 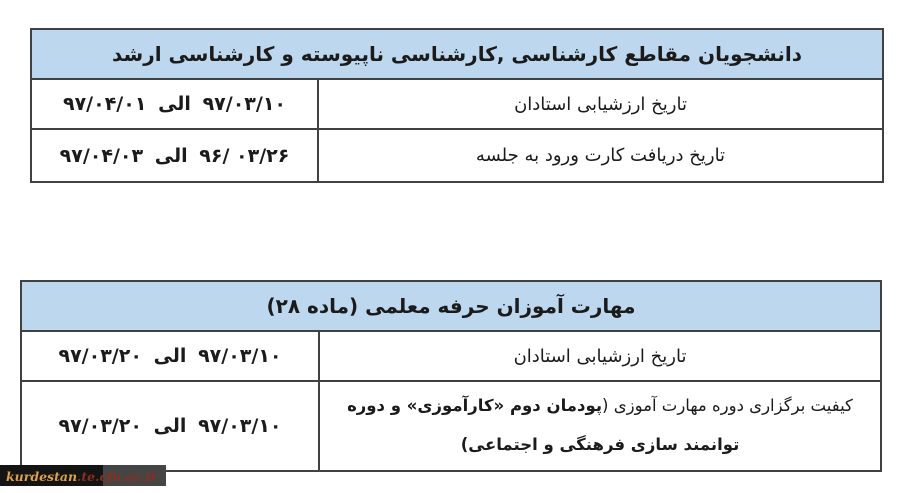 I want to click on table-header-label: مهارت آموزان حرفه معلمی (ماده ۲۸), so click(x=451, y=306).